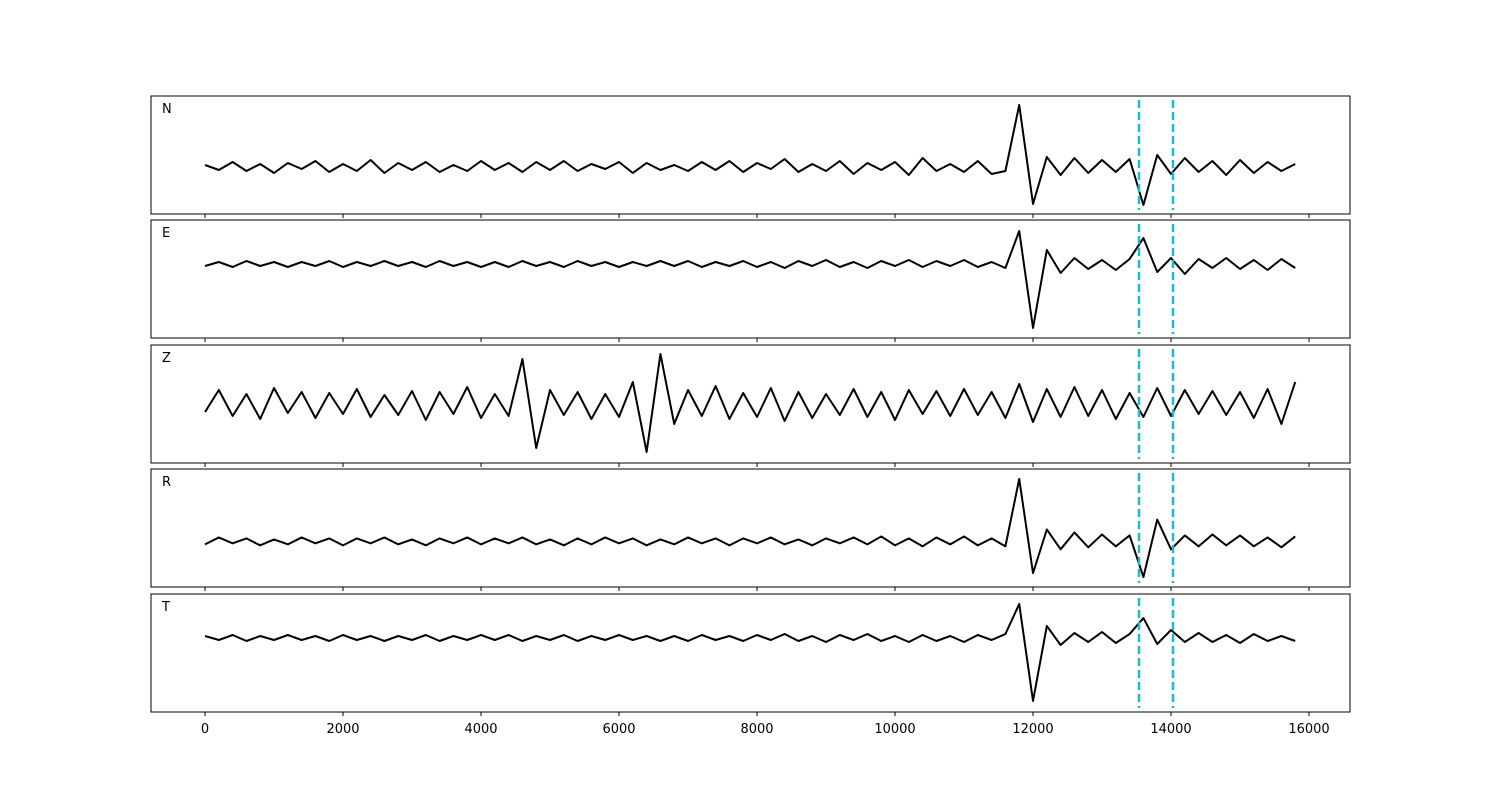  What do you see at coordinates (894, 729) in the screenshot?
I see `x-tick-label: 10000` at bounding box center [894, 729].